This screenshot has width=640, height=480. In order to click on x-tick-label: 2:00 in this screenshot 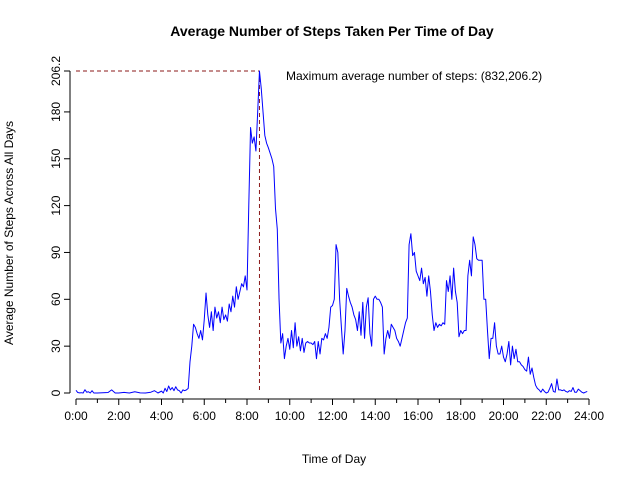, I will do `click(119, 416)`.